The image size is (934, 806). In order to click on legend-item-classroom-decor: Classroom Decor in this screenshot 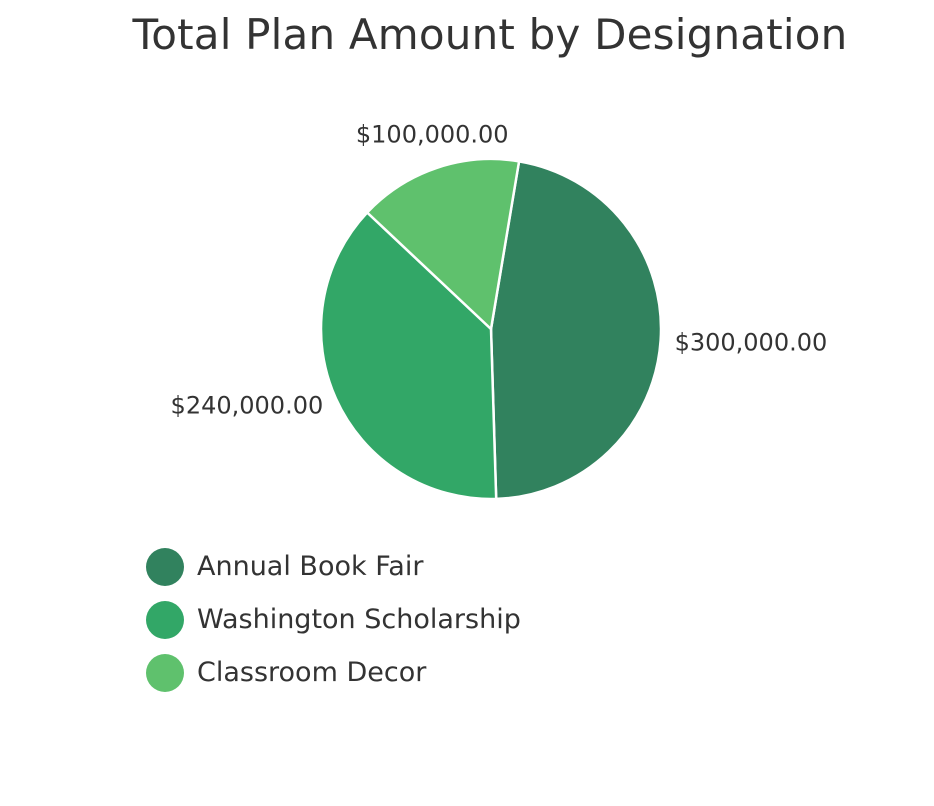, I will do `click(333, 672)`.